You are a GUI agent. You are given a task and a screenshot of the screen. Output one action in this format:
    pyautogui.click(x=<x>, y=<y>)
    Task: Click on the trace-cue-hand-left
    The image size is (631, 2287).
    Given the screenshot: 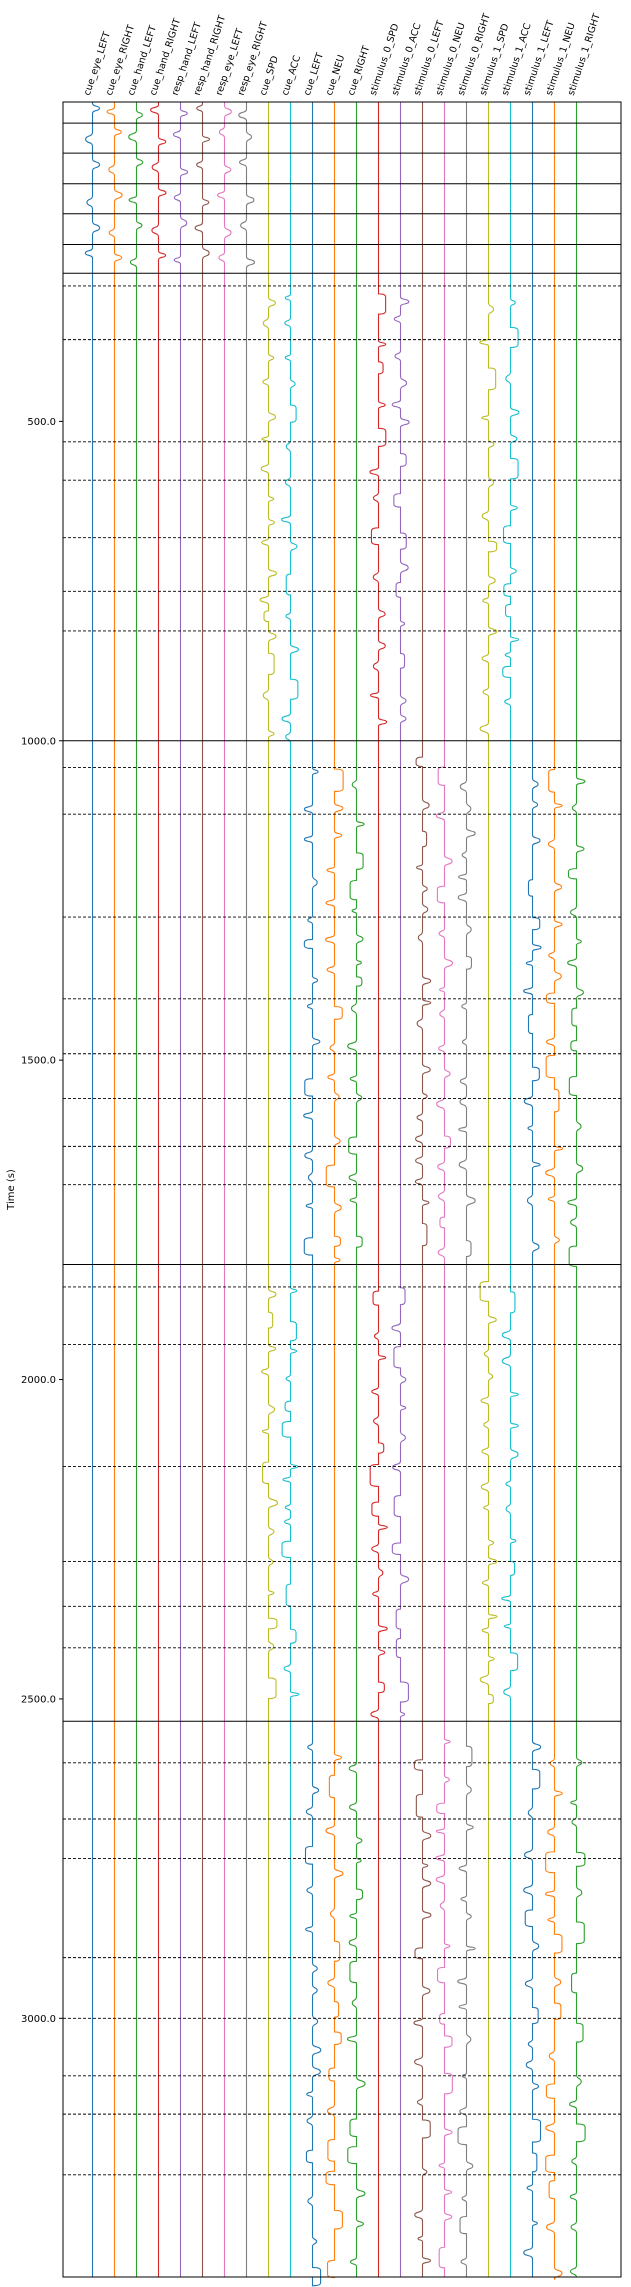 What is the action you would take?
    pyautogui.click(x=136, y=1189)
    